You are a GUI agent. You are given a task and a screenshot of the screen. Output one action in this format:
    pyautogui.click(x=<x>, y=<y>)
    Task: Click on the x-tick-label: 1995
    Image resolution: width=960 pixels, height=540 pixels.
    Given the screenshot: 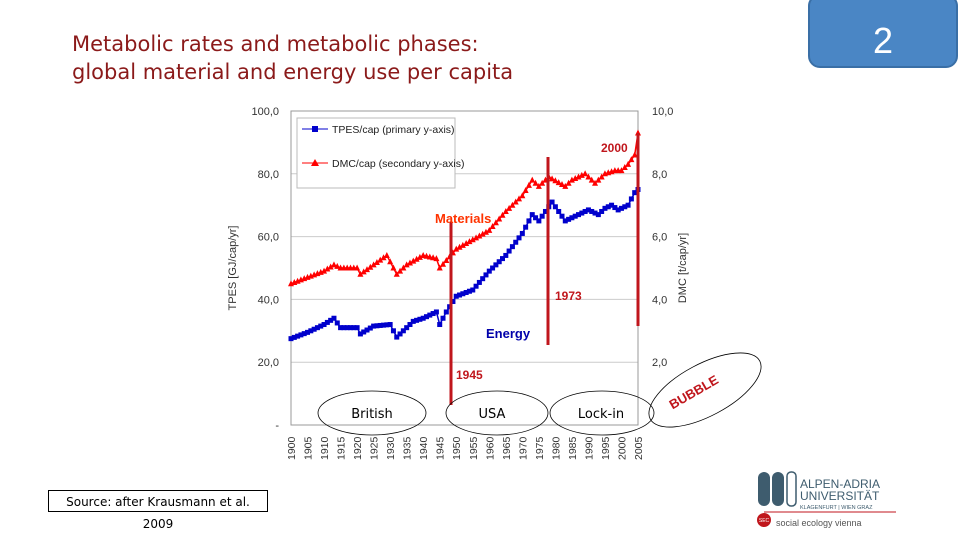 What is the action you would take?
    pyautogui.click(x=606, y=448)
    